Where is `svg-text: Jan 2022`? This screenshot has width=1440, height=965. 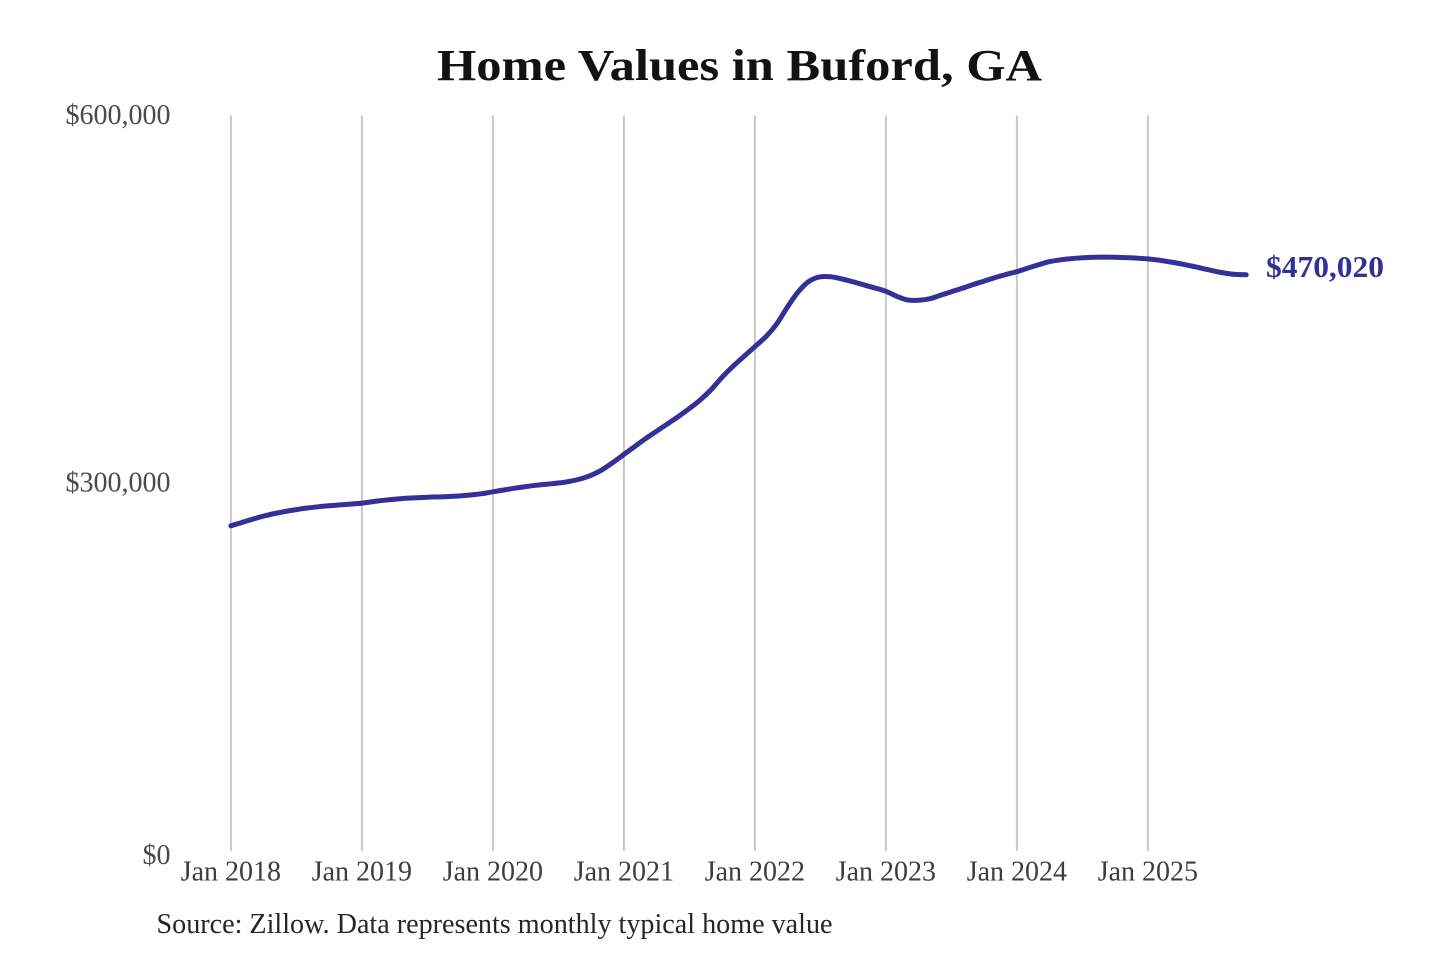
svg-text: Jan 2022 is located at coordinates (755, 872).